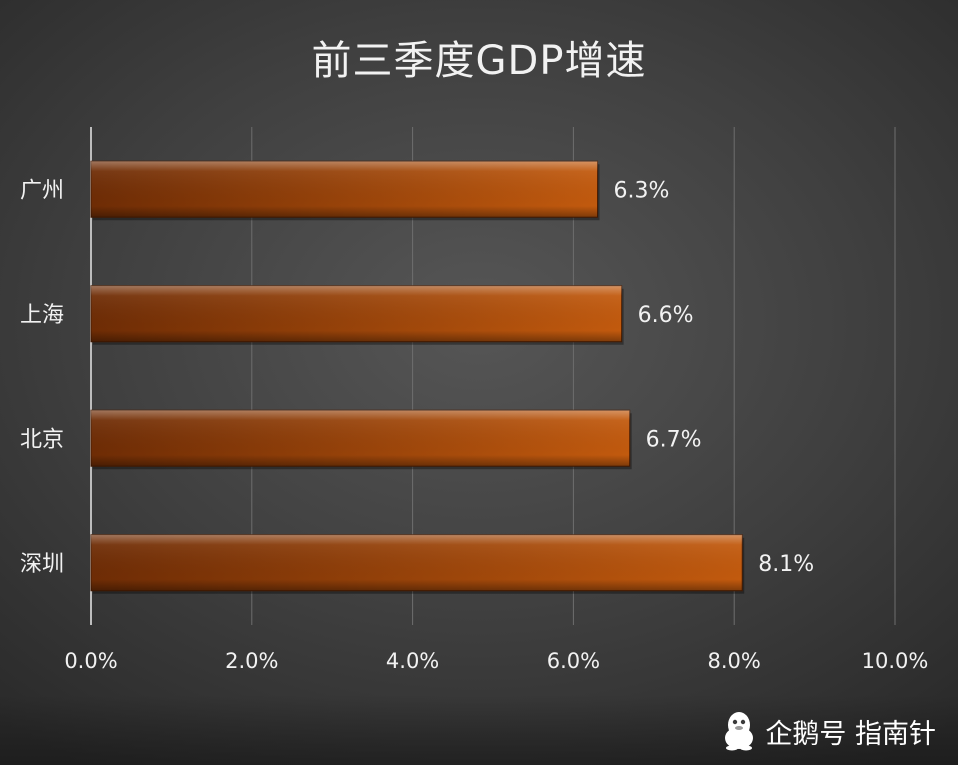 The height and width of the screenshot is (765, 958). Describe the element at coordinates (573, 661) in the screenshot. I see `x-tick-label: 6.0%` at that location.